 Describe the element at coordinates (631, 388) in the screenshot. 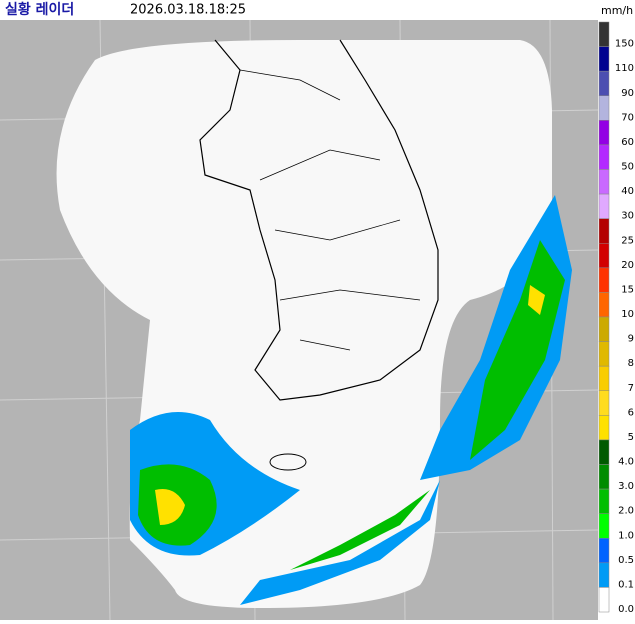

I see `legend-label: 7` at that location.